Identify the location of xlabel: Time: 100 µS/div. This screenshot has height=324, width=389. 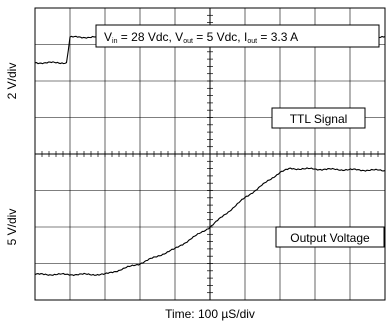
(210, 314).